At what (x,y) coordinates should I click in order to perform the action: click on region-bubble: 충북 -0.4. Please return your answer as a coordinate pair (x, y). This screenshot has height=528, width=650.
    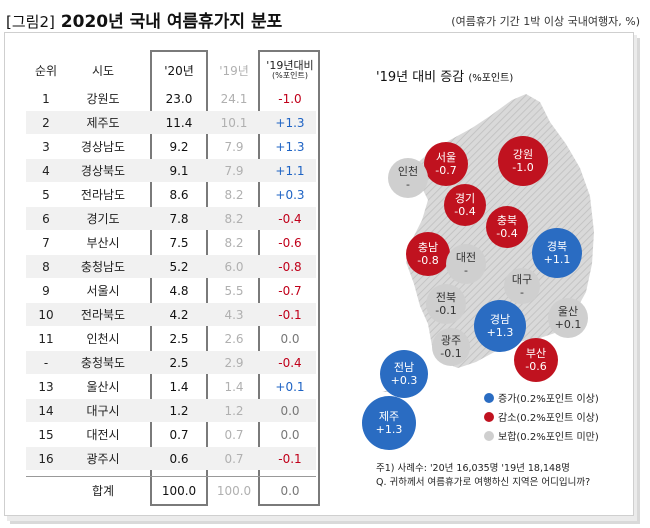
    Looking at the image, I should click on (507, 227).